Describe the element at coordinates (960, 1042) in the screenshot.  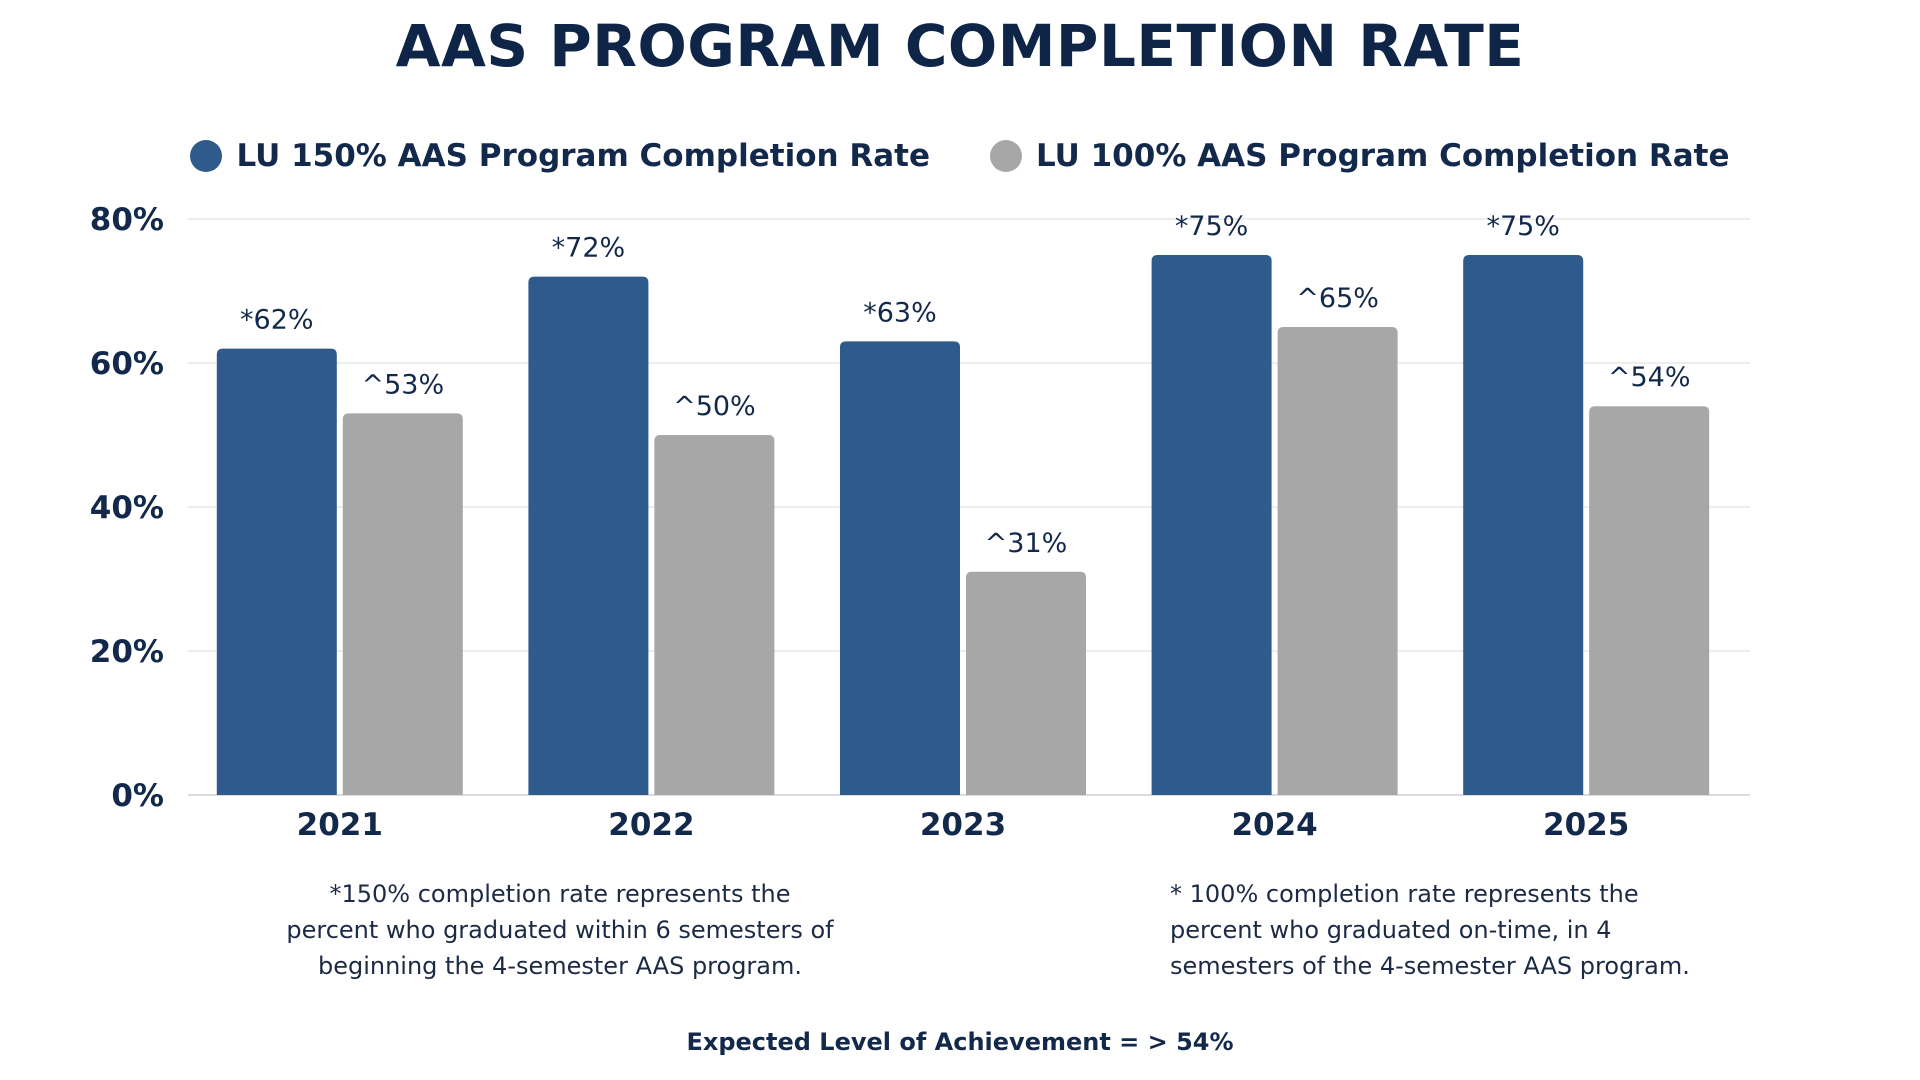
I see `expected-level-note: Expected Level of Achievement = > 54%` at that location.